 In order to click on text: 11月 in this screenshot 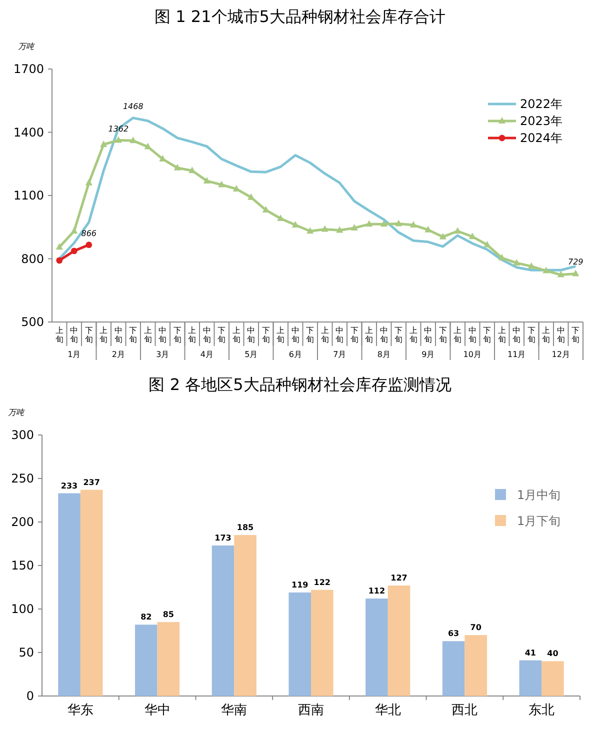, I will do `click(517, 354)`.